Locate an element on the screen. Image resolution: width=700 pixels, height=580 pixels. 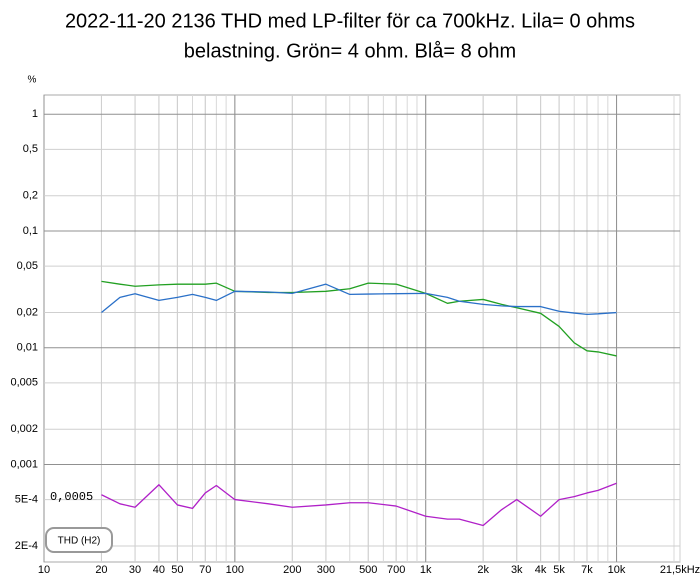
x-tick-label: 1k is located at coordinates (426, 570).